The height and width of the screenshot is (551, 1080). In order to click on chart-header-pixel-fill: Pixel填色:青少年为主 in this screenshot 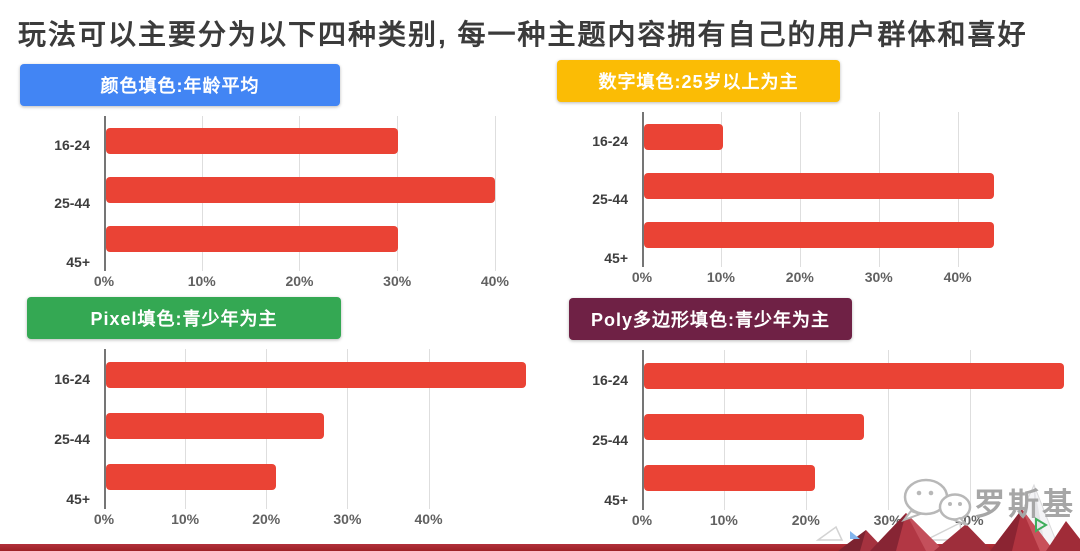, I will do `click(184, 318)`.